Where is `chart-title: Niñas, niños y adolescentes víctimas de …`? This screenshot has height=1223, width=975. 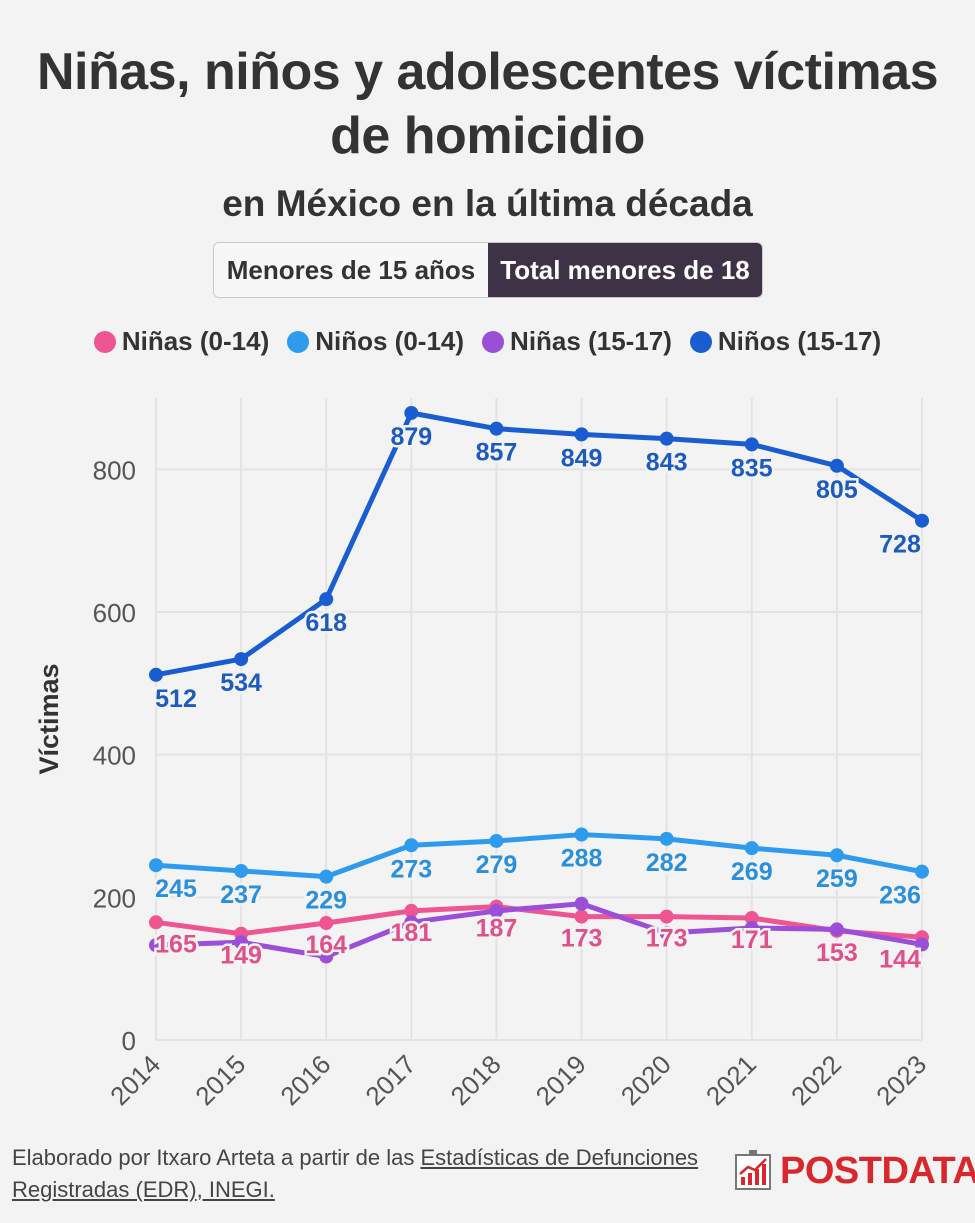
chart-title: Niñas, niños y adolescentes víctimas de … is located at coordinates (487, 104).